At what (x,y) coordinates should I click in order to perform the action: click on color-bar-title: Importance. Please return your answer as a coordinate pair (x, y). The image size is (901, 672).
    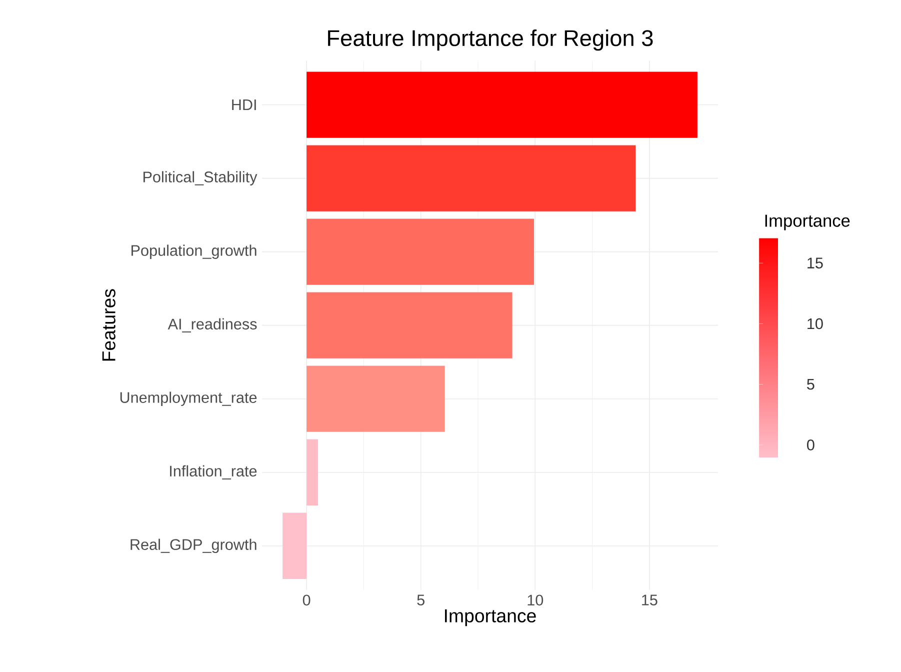
    Looking at the image, I should click on (807, 222).